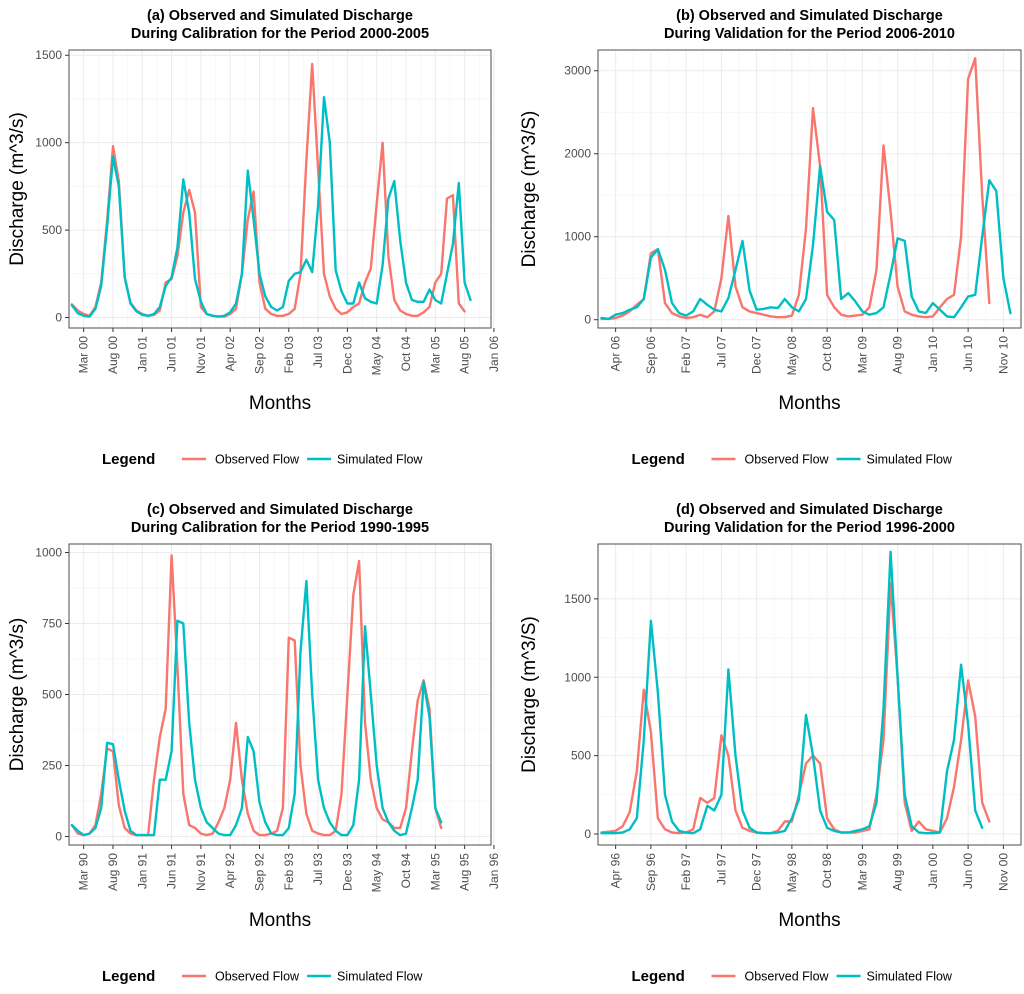 This screenshot has width=1024, height=994. Describe the element at coordinates (616, 354) in the screenshot. I see `x-tick-label: Apr 06` at that location.